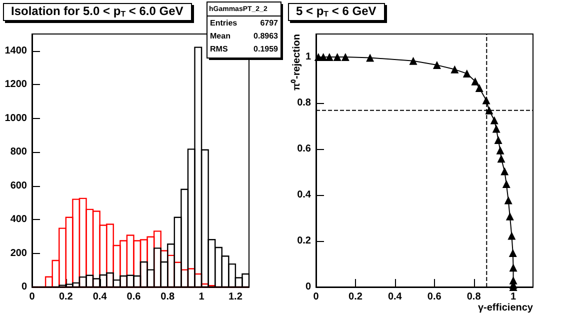 The height and width of the screenshot is (323, 567). What do you see at coordinates (19, 186) in the screenshot?
I see `y-tick-label: 600` at bounding box center [19, 186].